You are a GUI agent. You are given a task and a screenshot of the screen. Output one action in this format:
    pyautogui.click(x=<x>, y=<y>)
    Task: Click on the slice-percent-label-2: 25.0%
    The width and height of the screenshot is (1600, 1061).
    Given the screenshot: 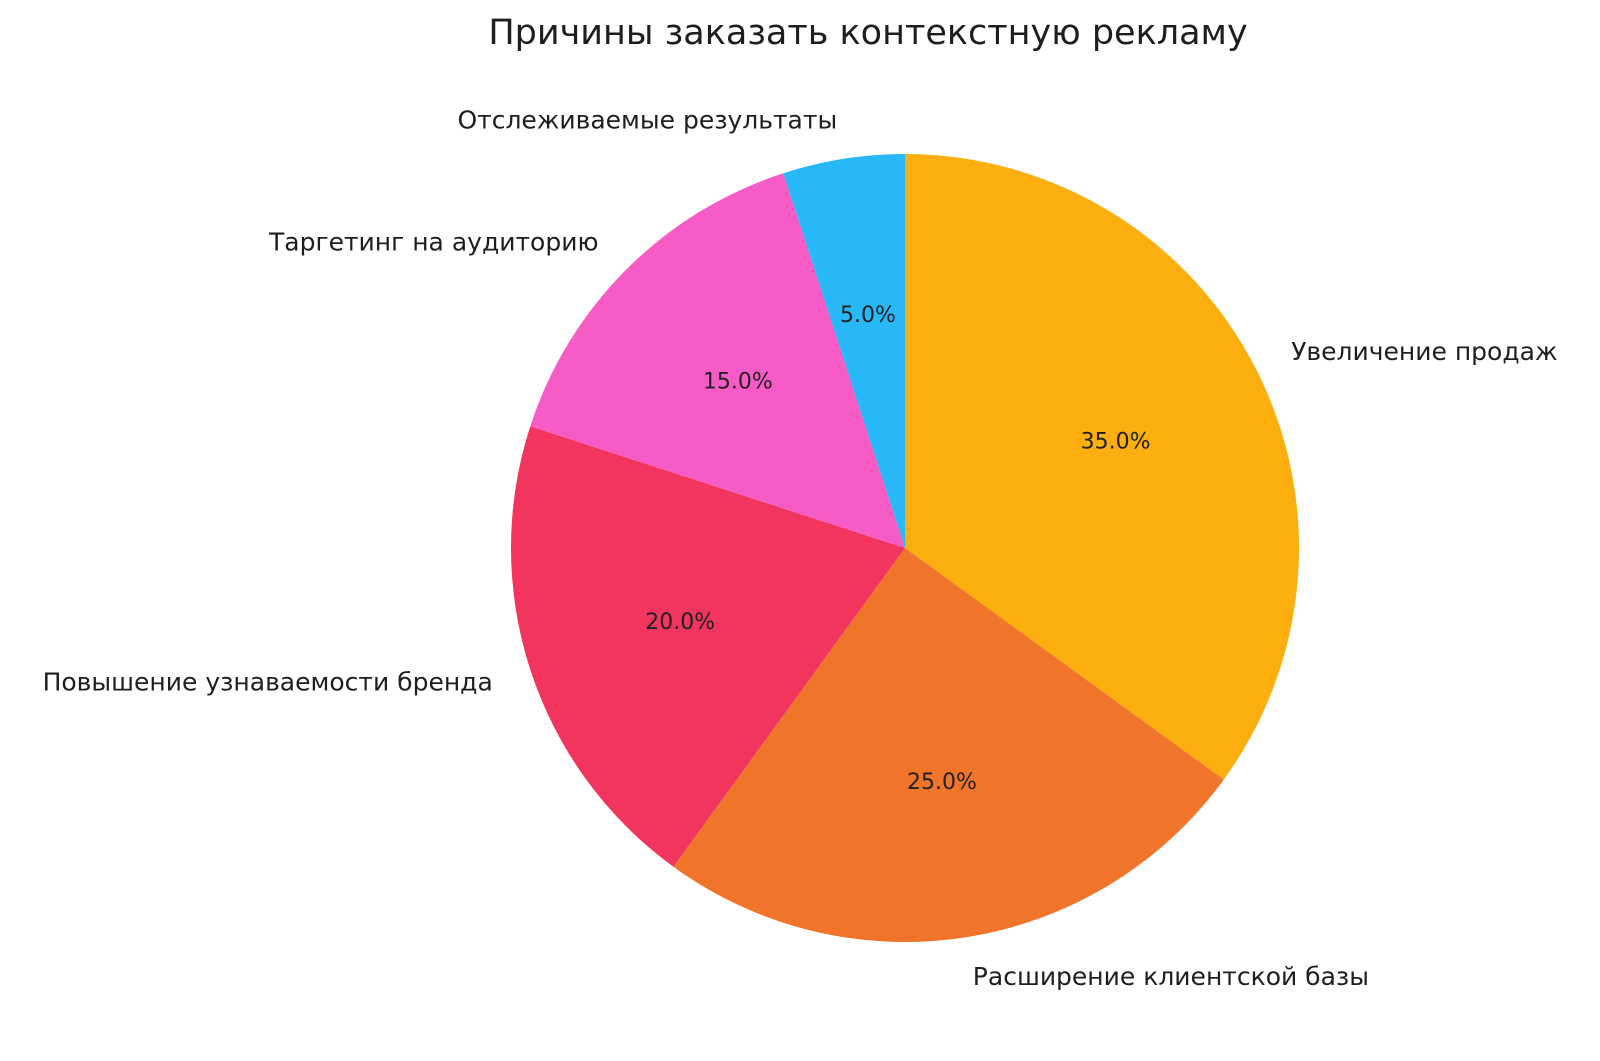 What is the action you would take?
    pyautogui.click(x=942, y=782)
    